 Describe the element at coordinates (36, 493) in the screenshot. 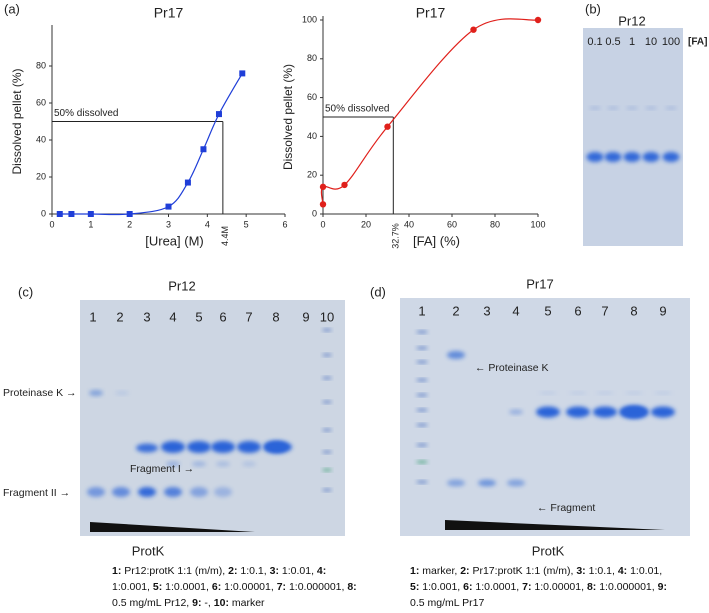

I see `gel-label: Fragment II →` at that location.